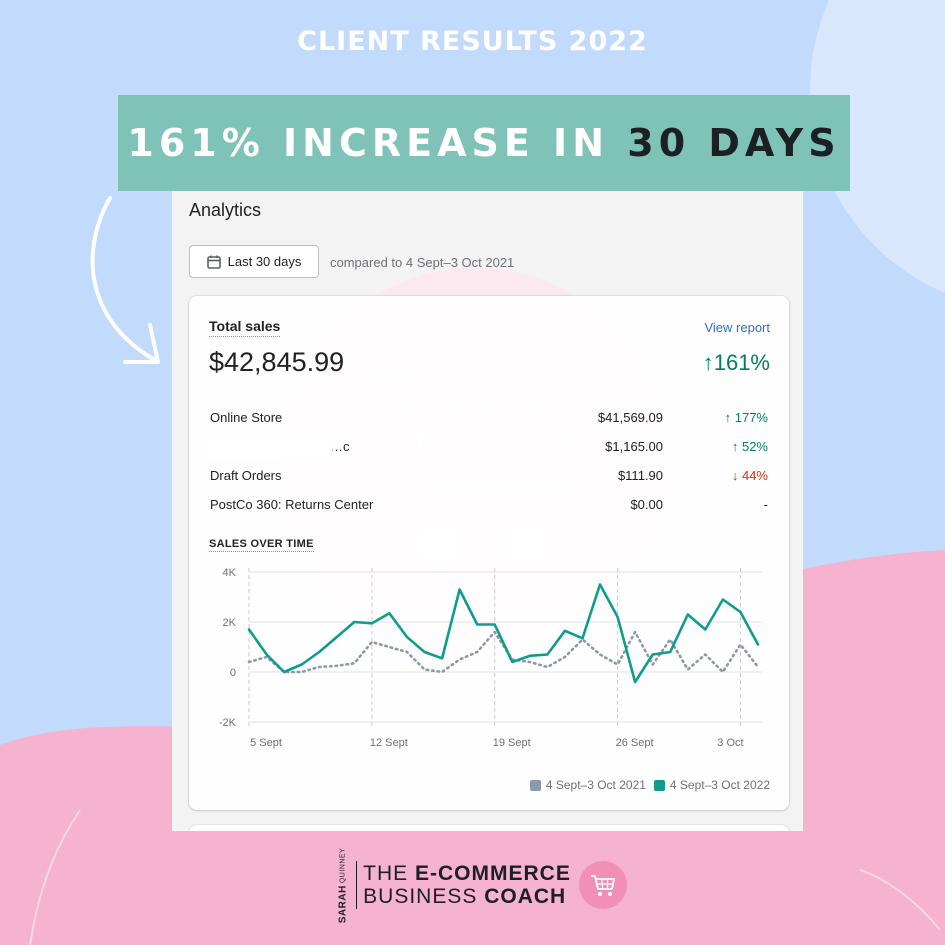  What do you see at coordinates (245, 327) in the screenshot?
I see `total-sales-label: Total sales` at bounding box center [245, 327].